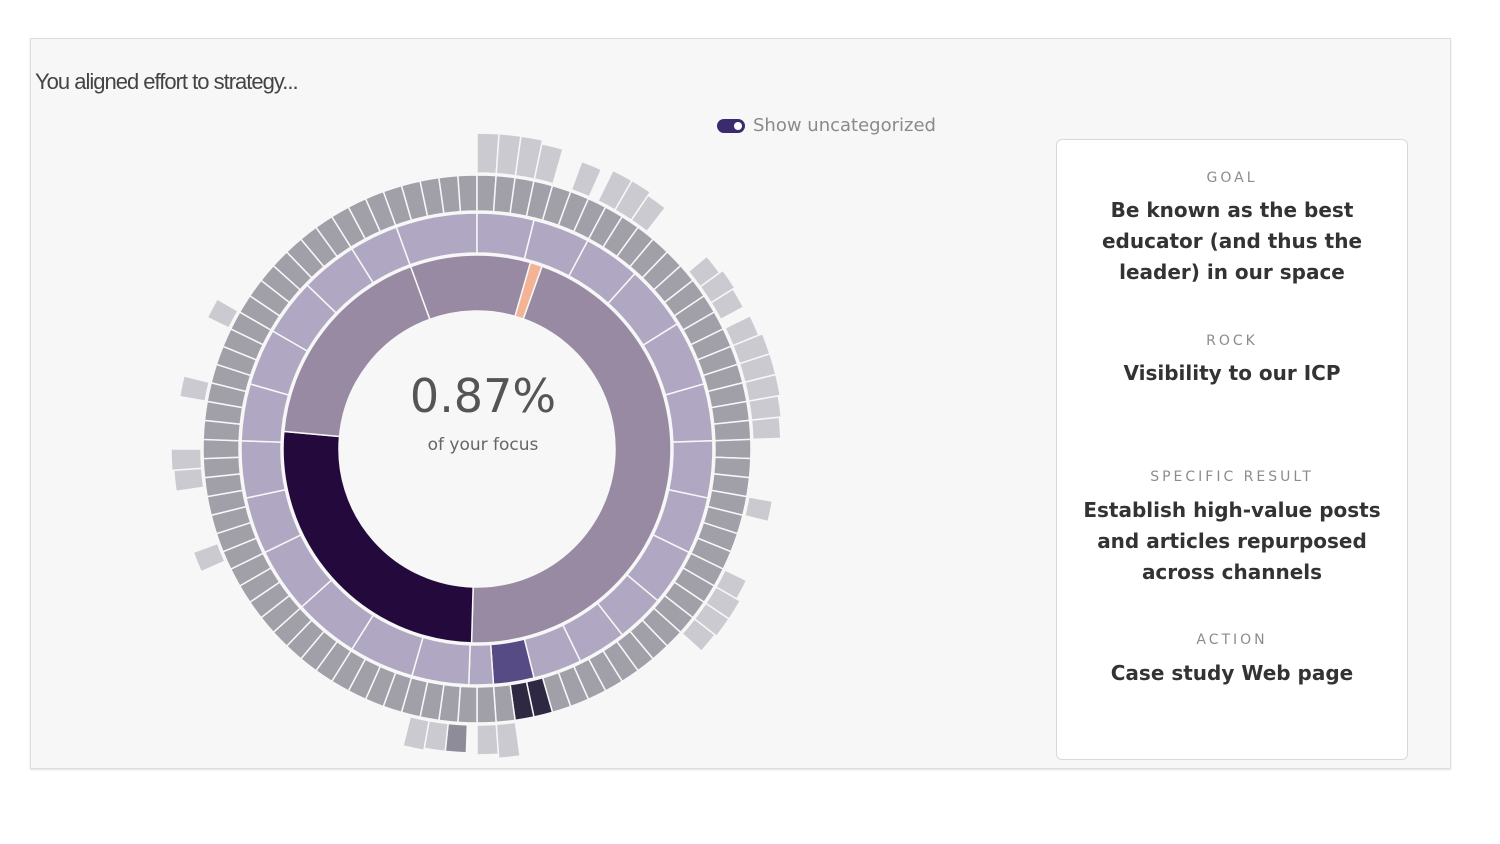  What do you see at coordinates (483, 396) in the screenshot?
I see `focus-percentage: 0.87%` at bounding box center [483, 396].